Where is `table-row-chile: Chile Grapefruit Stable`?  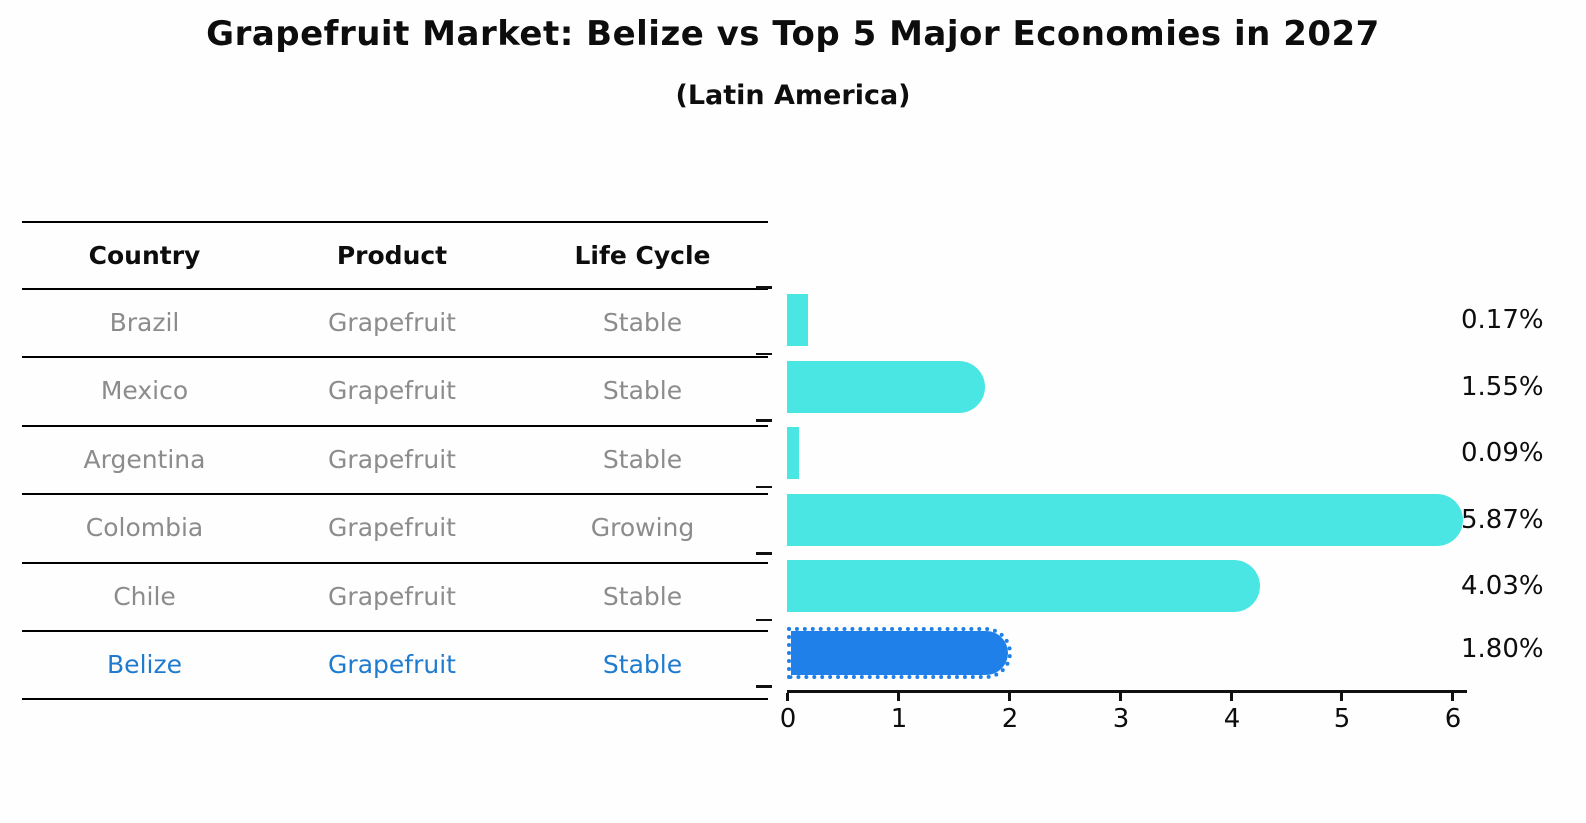 table-row-chile: Chile Grapefruit Stable is located at coordinates (395, 598).